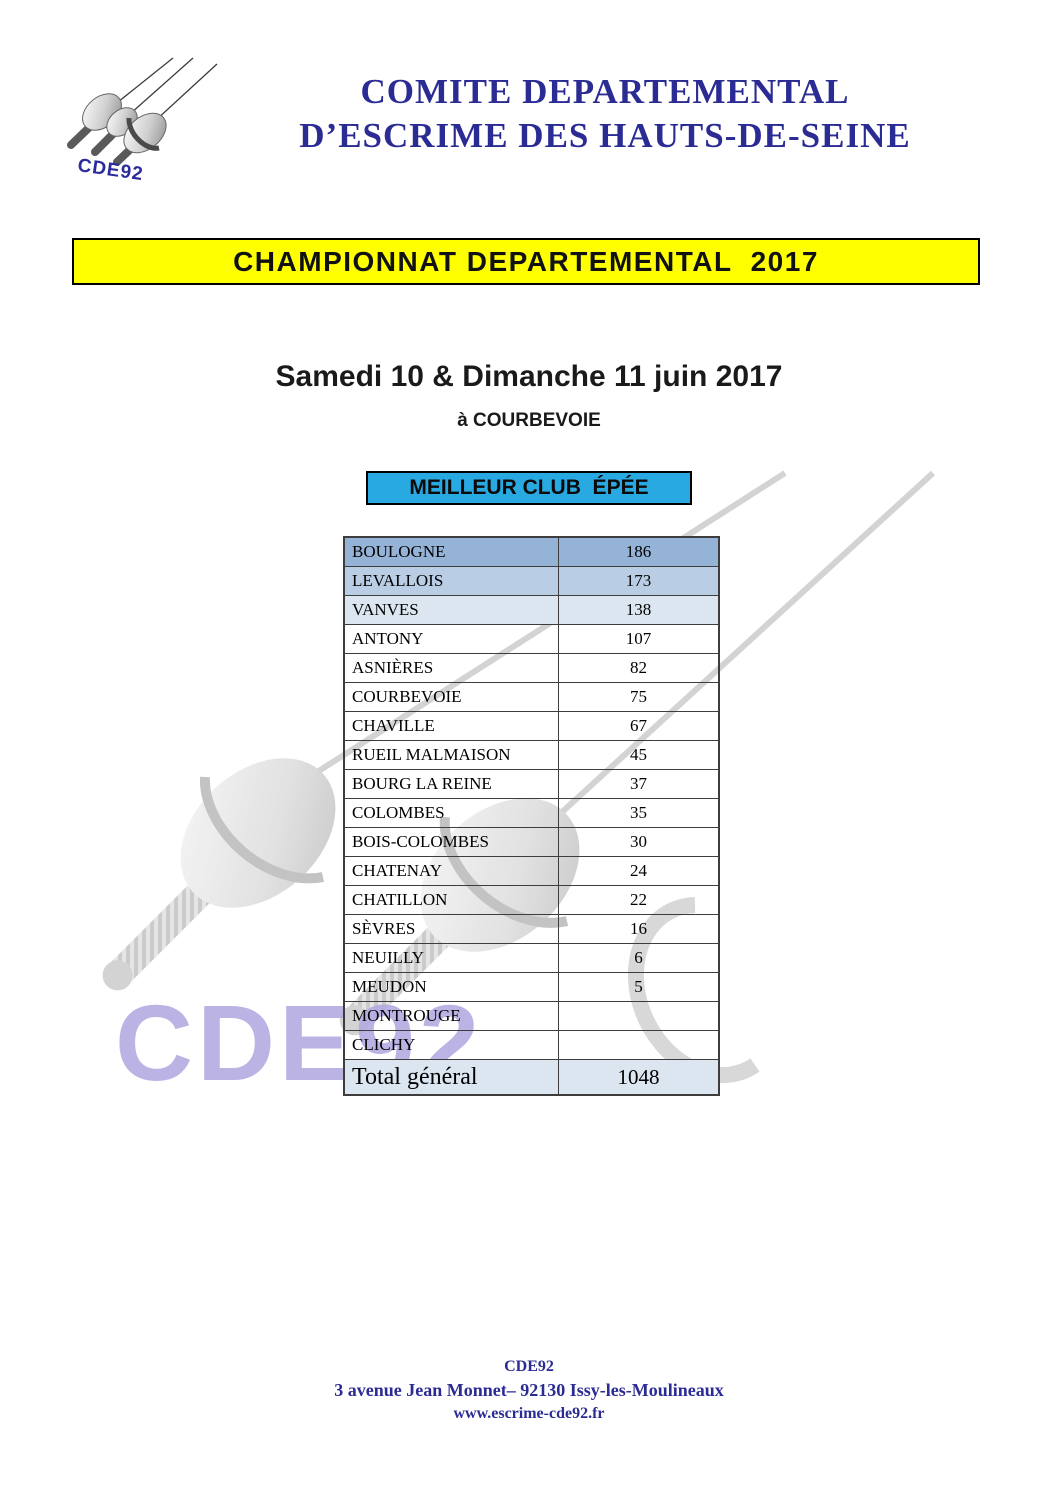  Describe the element at coordinates (639, 871) in the screenshot. I see `club-points-cell: 24` at that location.